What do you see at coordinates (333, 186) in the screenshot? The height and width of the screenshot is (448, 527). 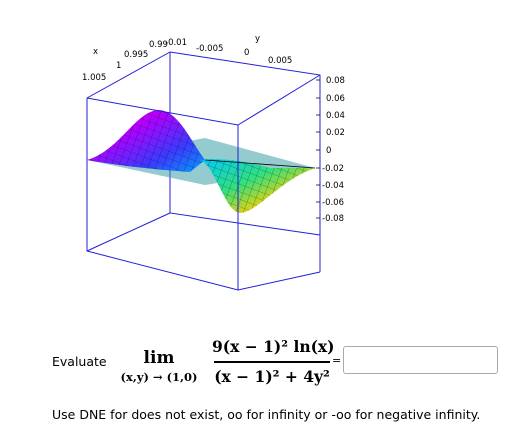 I see `z-tick-label: -0.04` at bounding box center [333, 186].